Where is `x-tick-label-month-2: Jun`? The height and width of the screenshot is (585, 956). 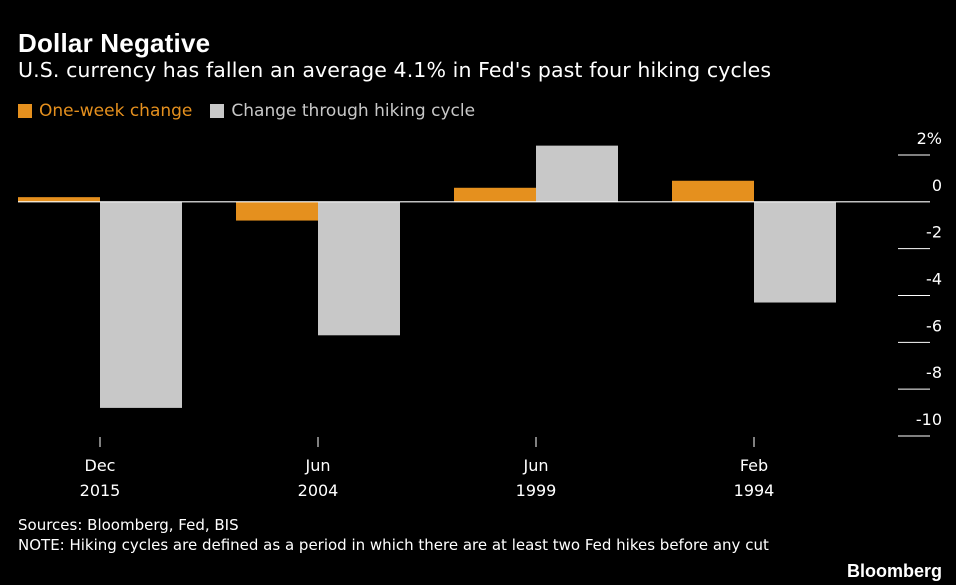 x-tick-label-month-2: Jun is located at coordinates (536, 465).